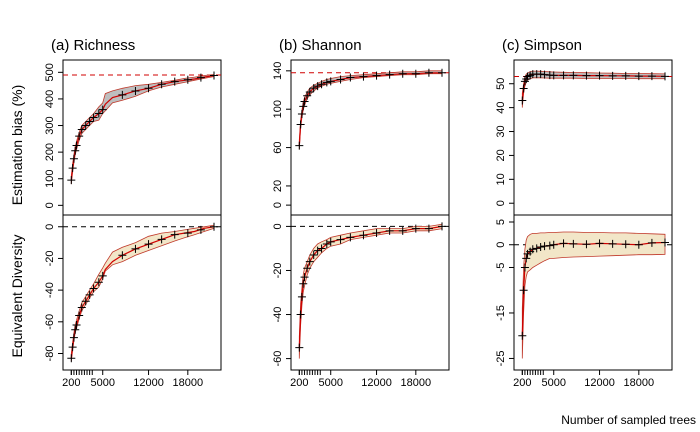 The height and width of the screenshot is (432, 700). Describe the element at coordinates (416, 383) in the screenshot. I see `x-tick-label: 18000` at that location.